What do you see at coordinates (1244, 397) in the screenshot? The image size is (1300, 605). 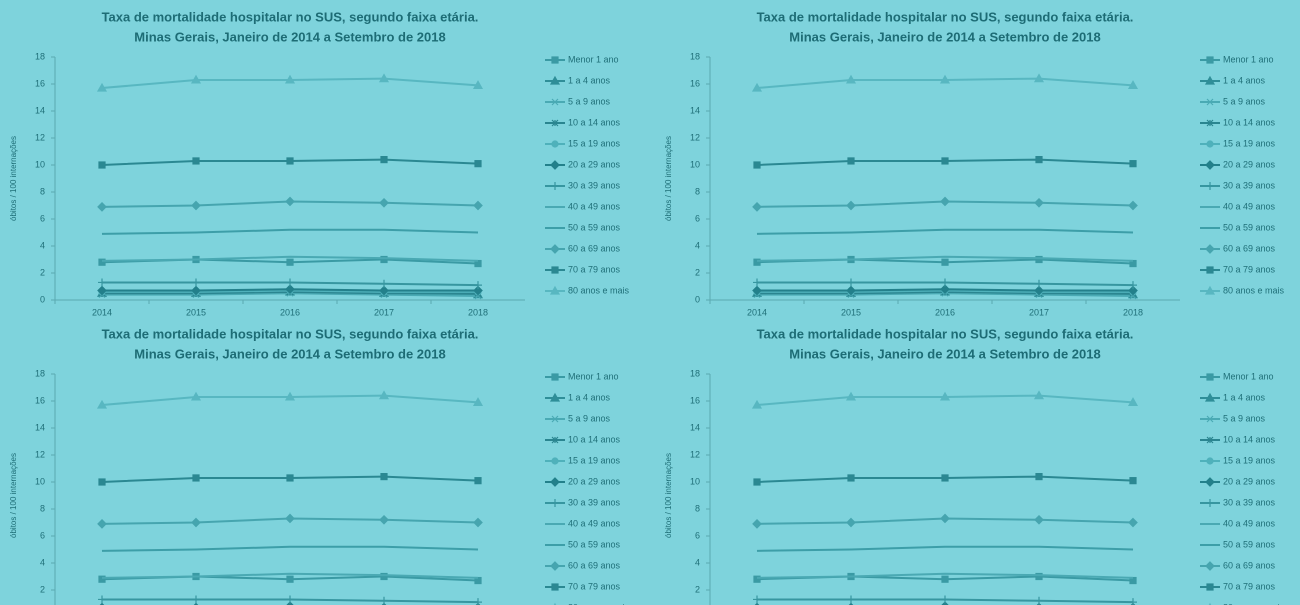 I see `legend-label: 1 a 4 anos` at bounding box center [1244, 397].